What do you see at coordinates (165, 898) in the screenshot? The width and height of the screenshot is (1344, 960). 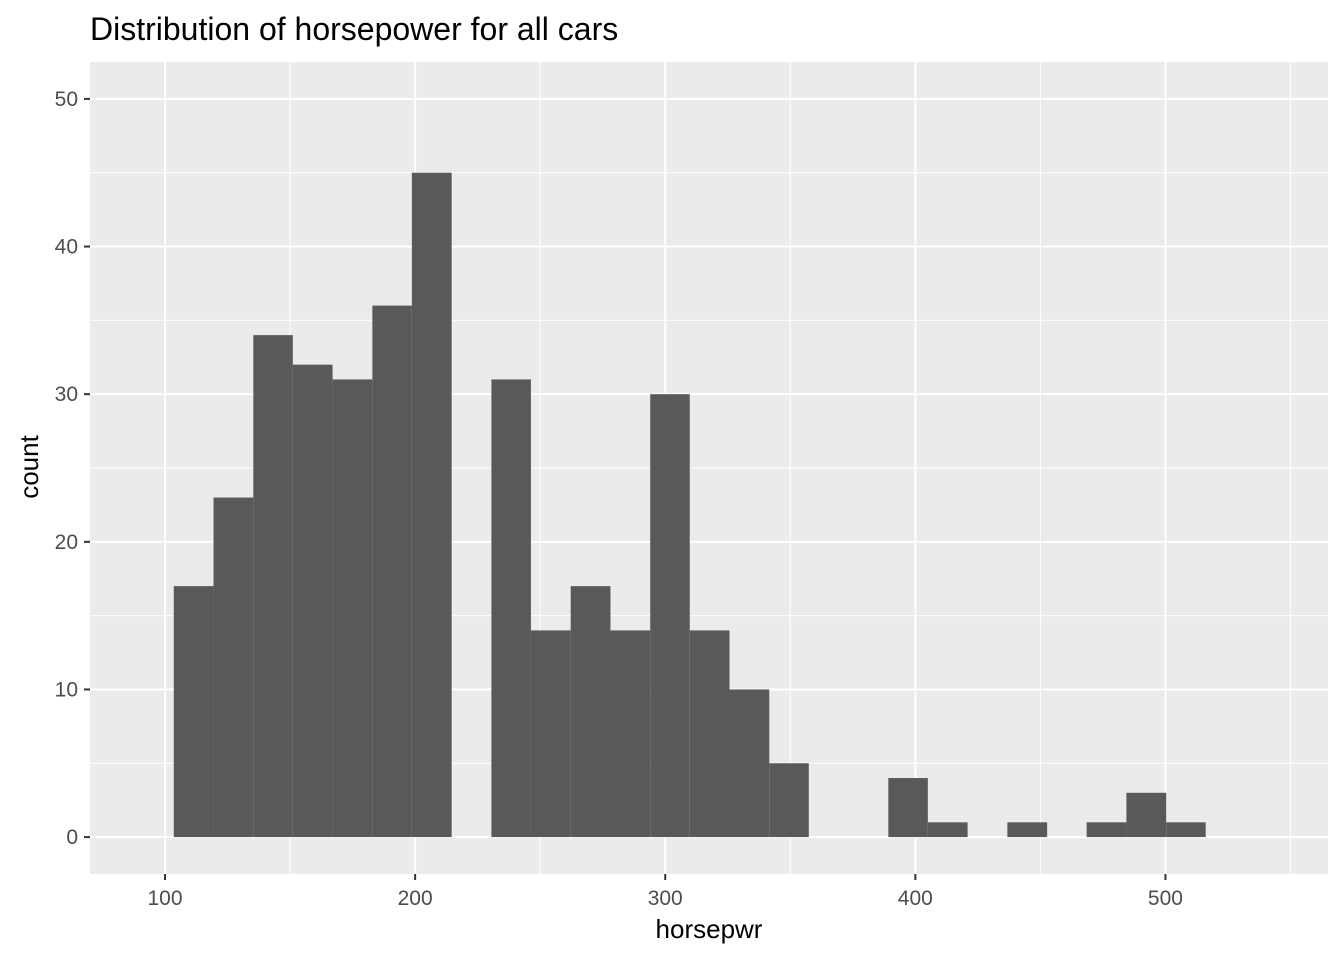 I see `x-tick-label: 100` at bounding box center [165, 898].